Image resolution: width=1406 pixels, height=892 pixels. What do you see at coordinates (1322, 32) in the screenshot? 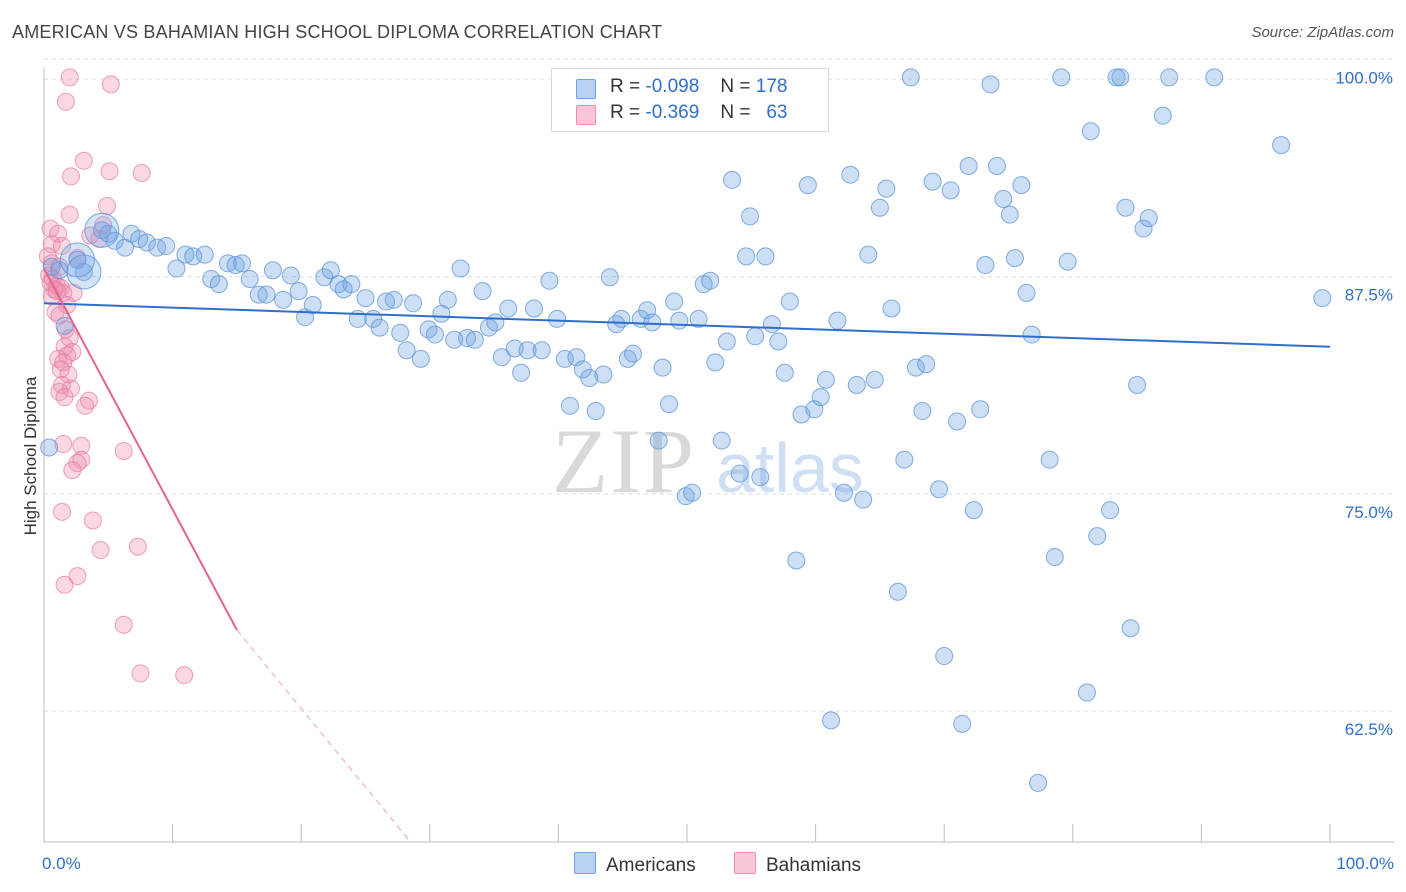
I see `chart-source: Source: ZipAtlas.com` at bounding box center [1322, 32].